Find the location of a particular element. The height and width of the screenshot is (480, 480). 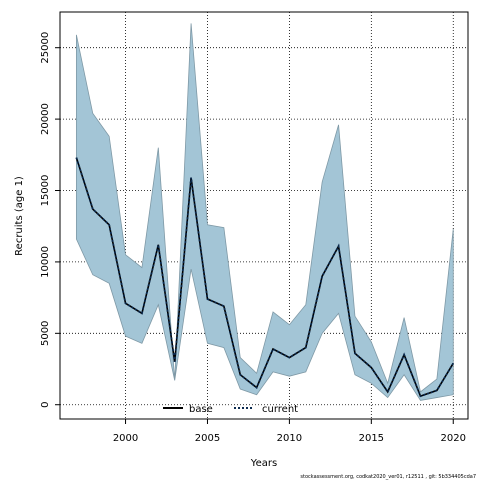

x-tick-label: 2020 is located at coordinates (453, 438).